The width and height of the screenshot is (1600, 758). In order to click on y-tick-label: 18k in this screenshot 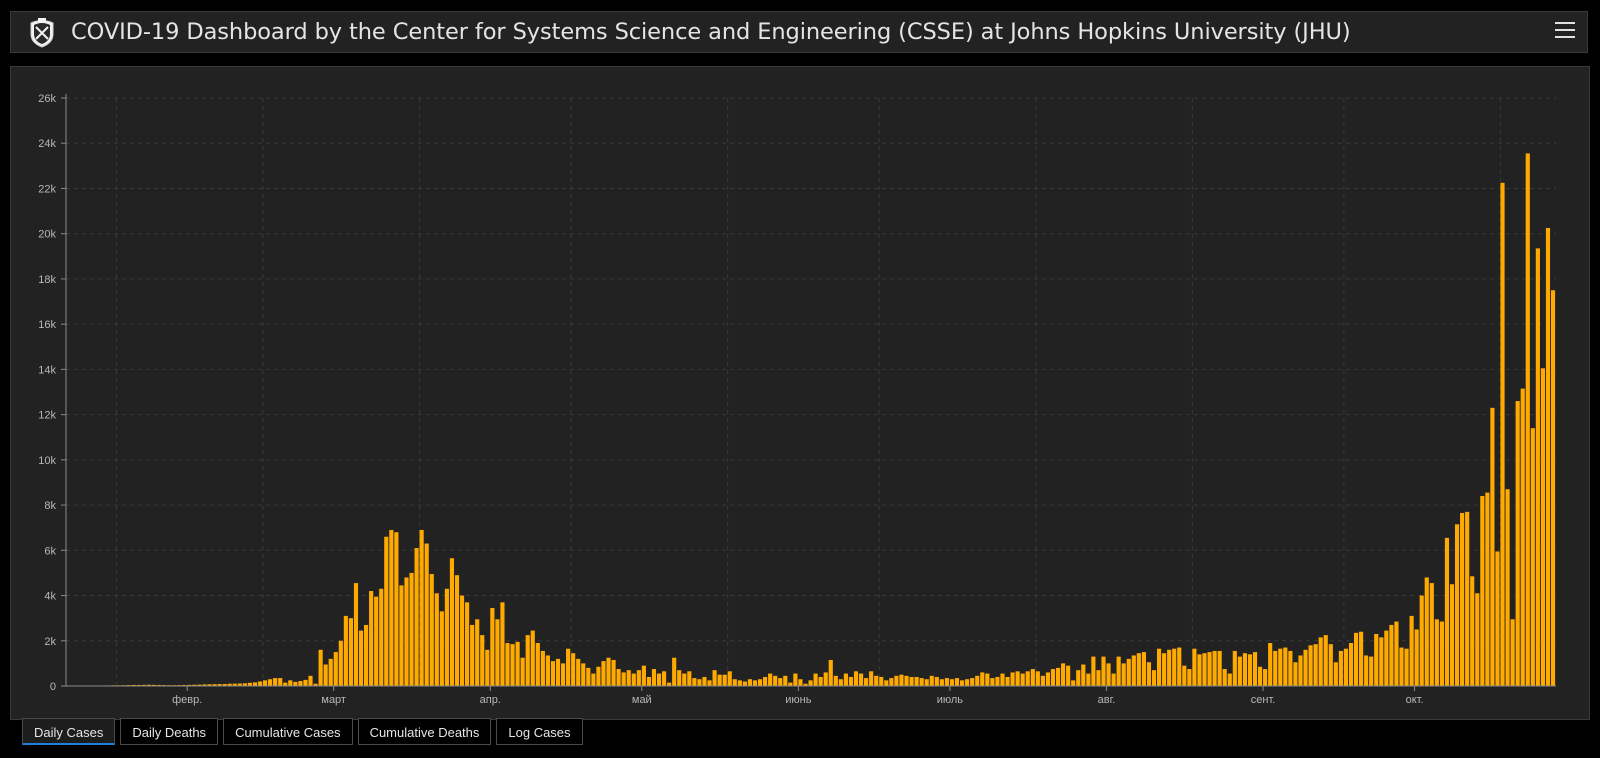, I will do `click(47, 280)`.